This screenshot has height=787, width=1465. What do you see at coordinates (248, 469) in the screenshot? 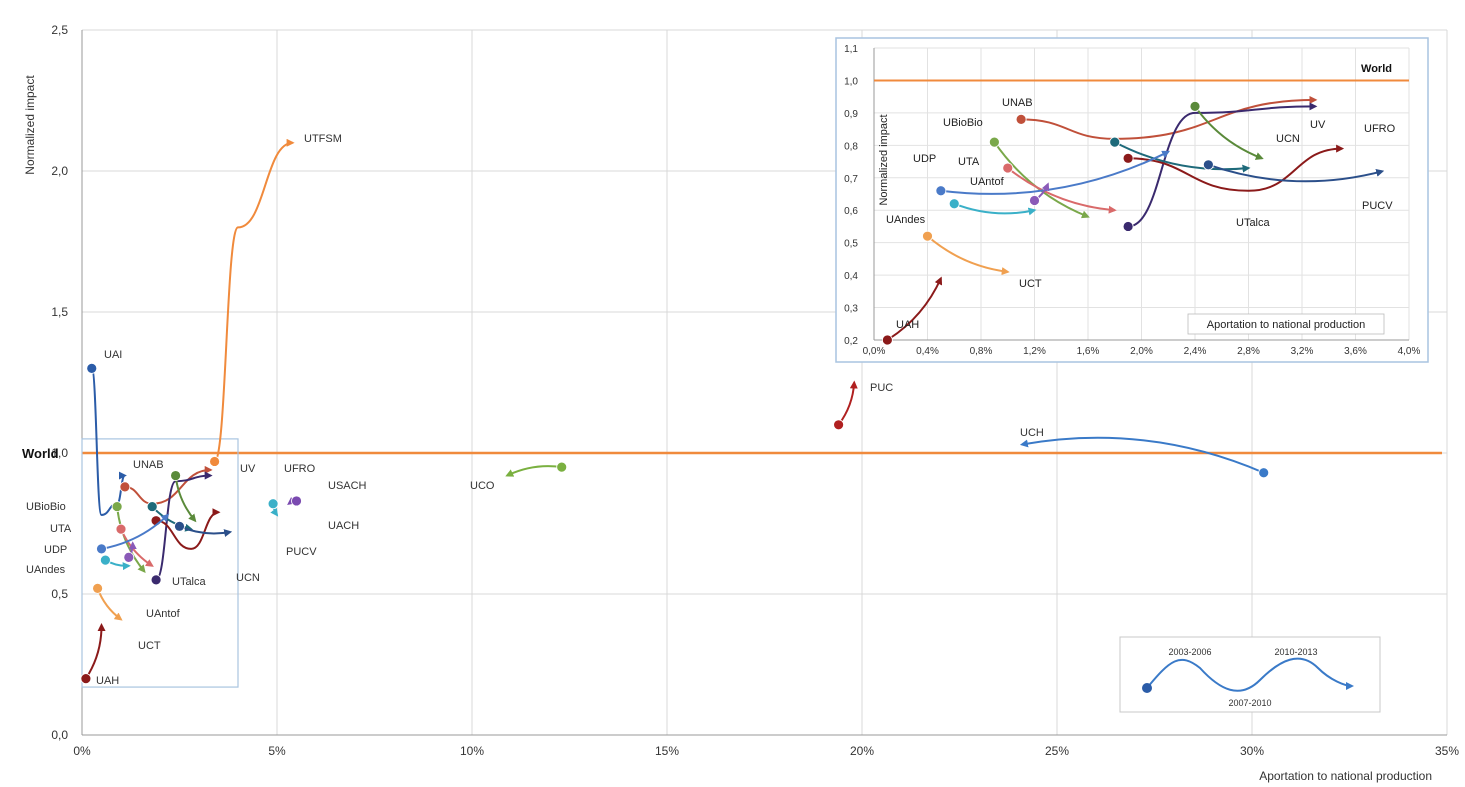
I see `series-label-uv: UV` at bounding box center [248, 469].